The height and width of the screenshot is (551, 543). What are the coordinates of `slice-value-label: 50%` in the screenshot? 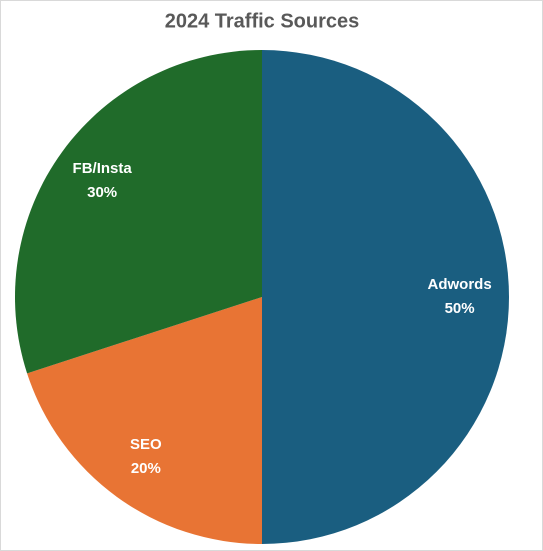 It's located at (460, 308).